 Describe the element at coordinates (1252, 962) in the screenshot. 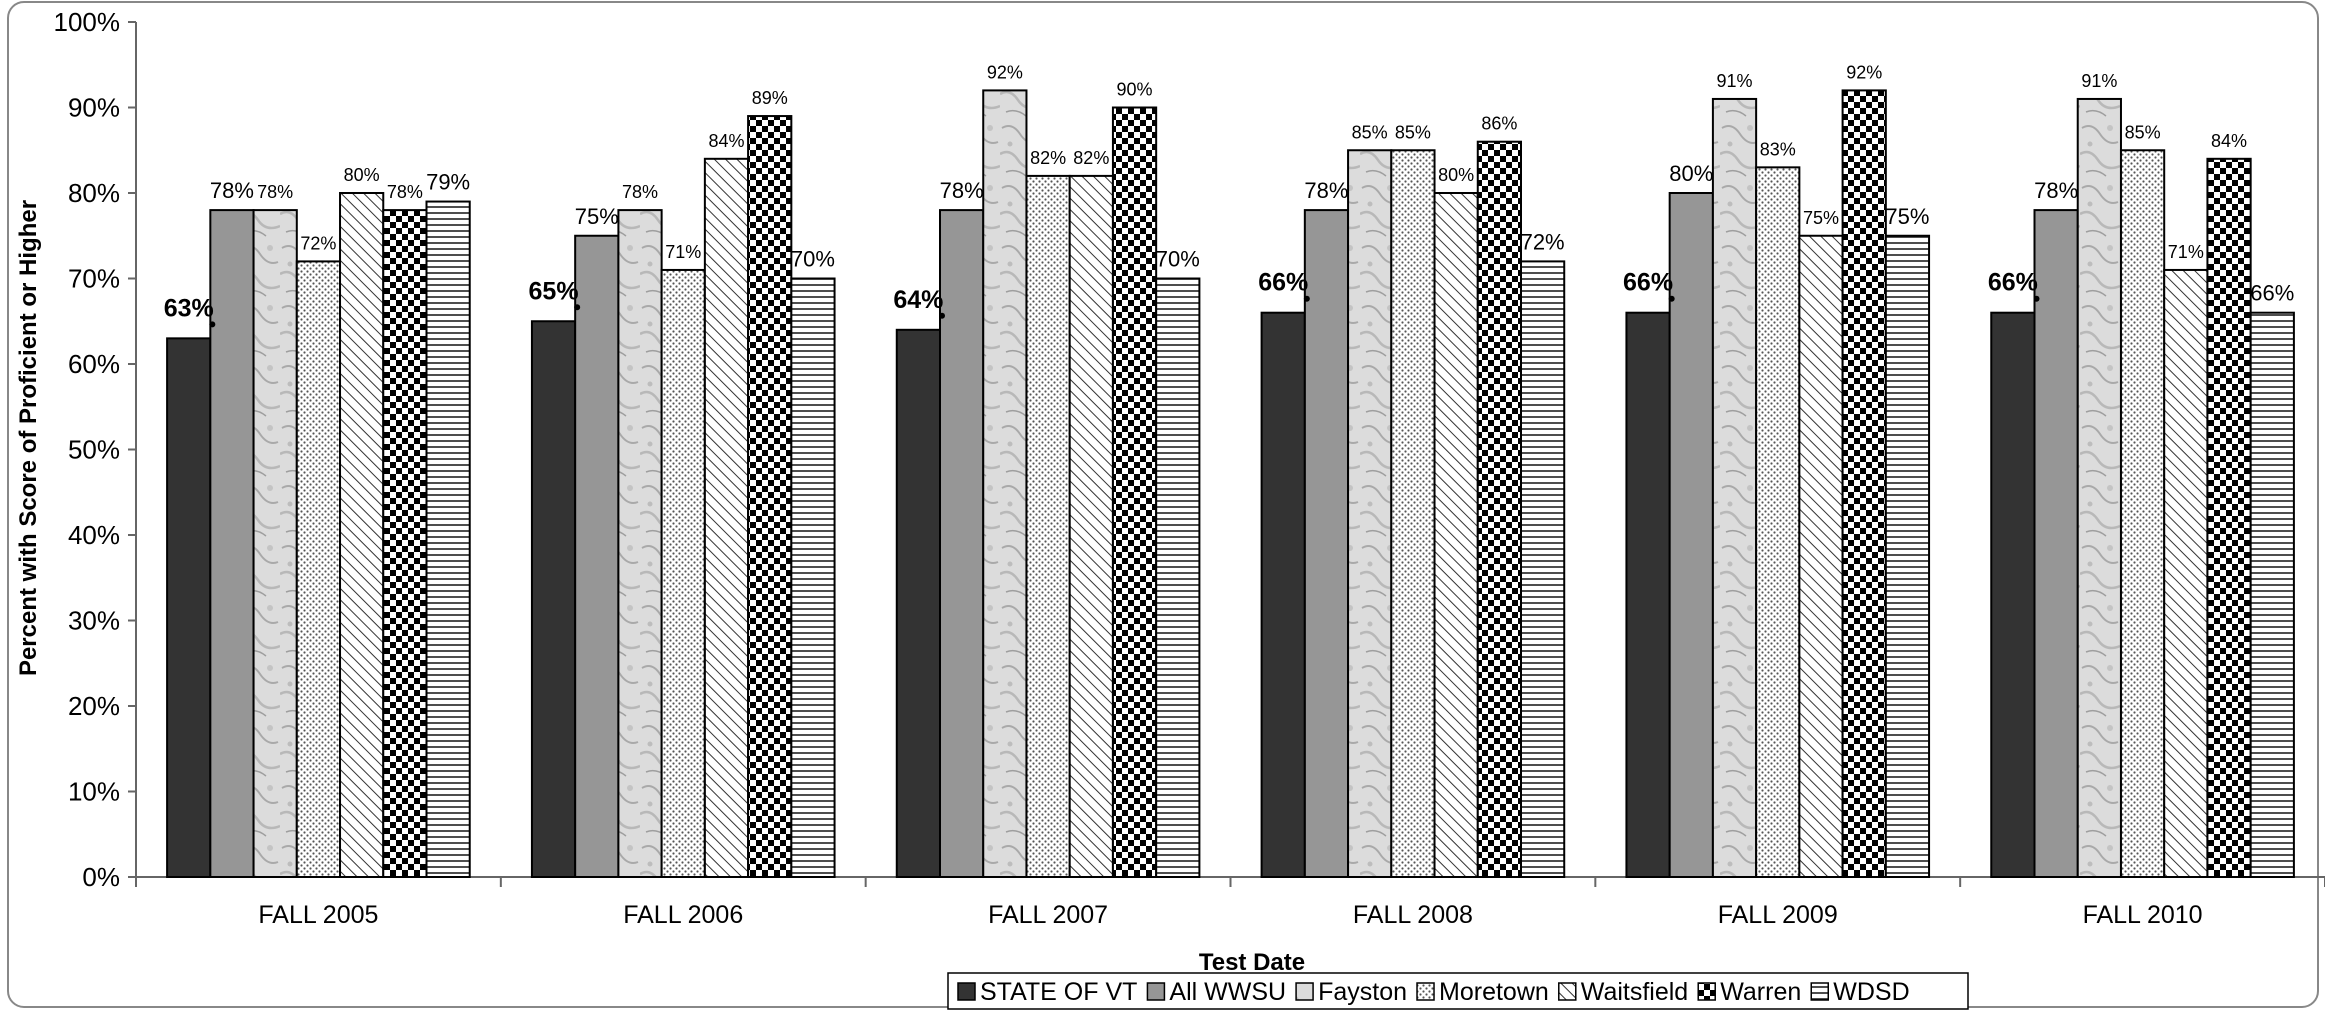

I see `x-axis-title: Test Date` at that location.